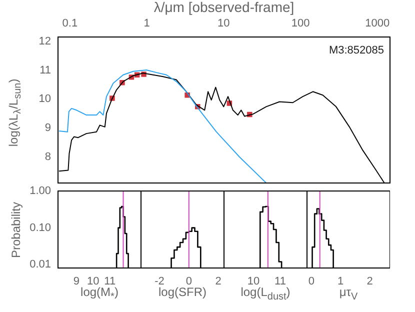 This screenshot has height=312, width=415. What do you see at coordinates (40, 191) in the screenshot?
I see `y-tick-label: 1.00` at bounding box center [40, 191].